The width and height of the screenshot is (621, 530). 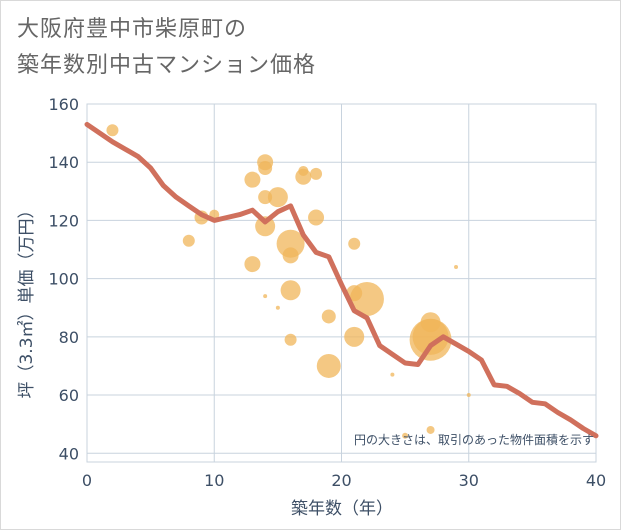 What do you see at coordinates (474, 439) in the screenshot?
I see `size-legend-note: 円の大きさは、取引のあった物件面積を示す` at bounding box center [474, 439].